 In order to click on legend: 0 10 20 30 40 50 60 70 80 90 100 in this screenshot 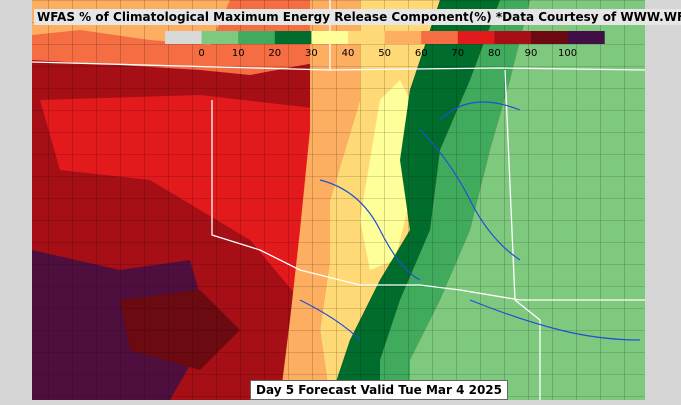, I will do `click(385, 45)`.